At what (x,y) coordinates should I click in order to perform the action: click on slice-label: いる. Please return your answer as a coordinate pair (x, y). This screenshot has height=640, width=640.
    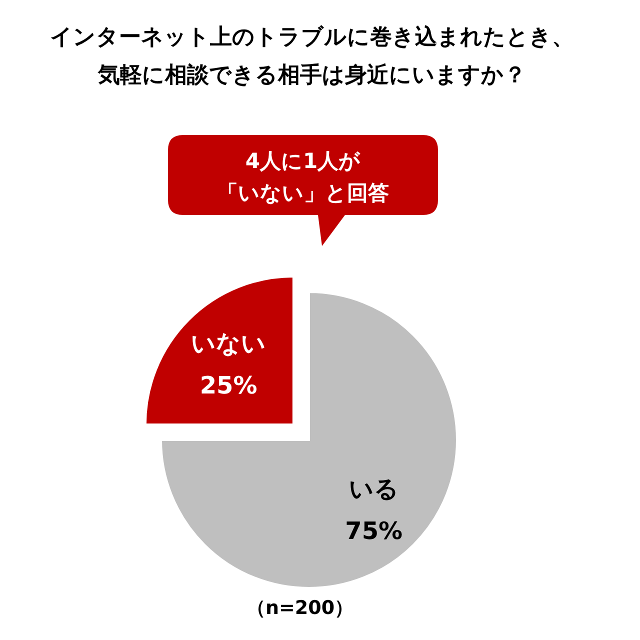
    Looking at the image, I should click on (373, 488).